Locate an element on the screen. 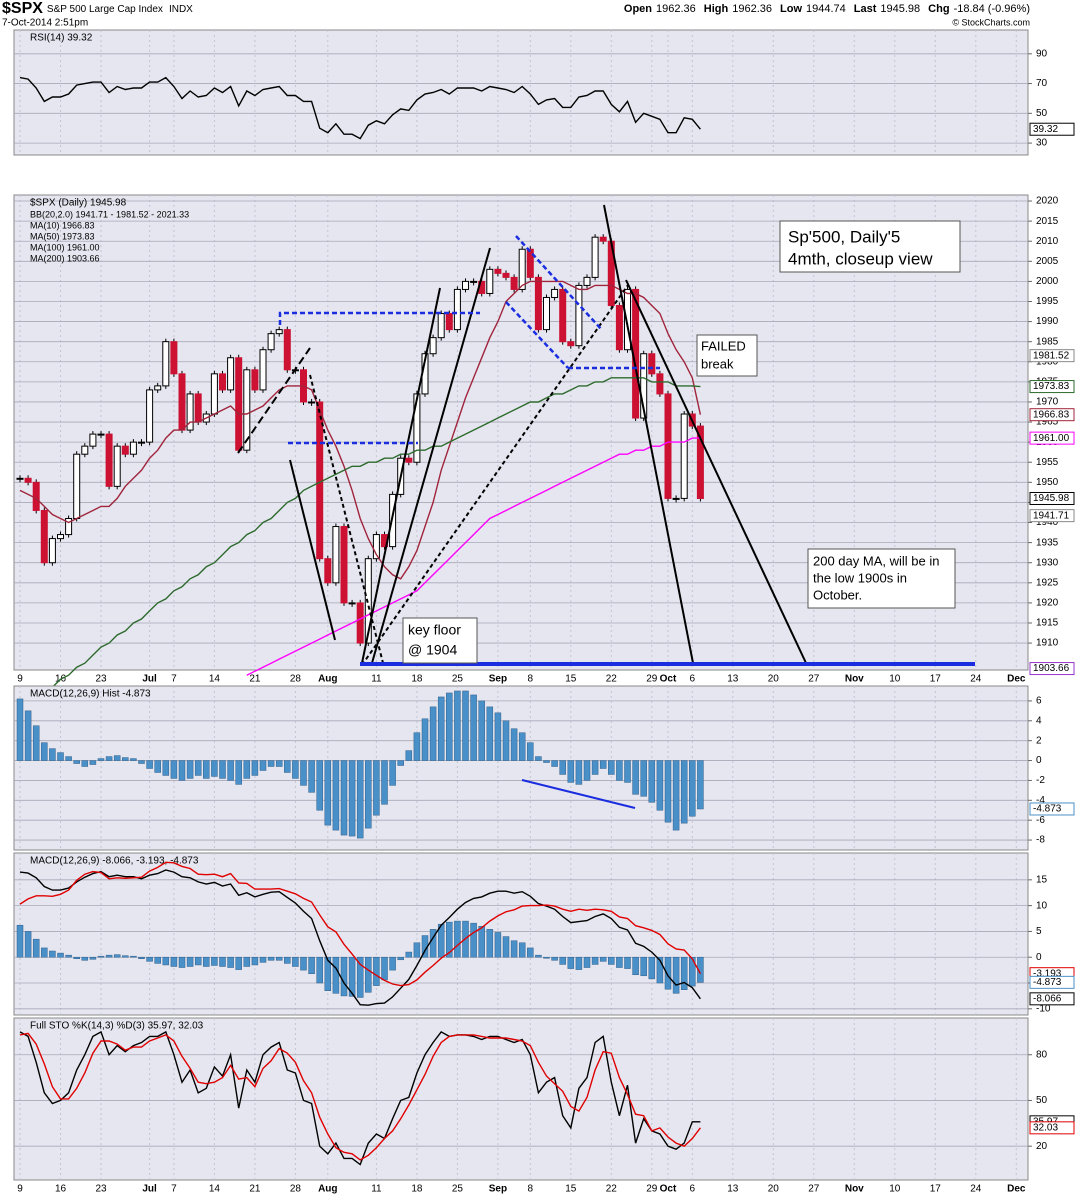 The image size is (1075, 1200). x-tick-label: 14 is located at coordinates (215, 679).